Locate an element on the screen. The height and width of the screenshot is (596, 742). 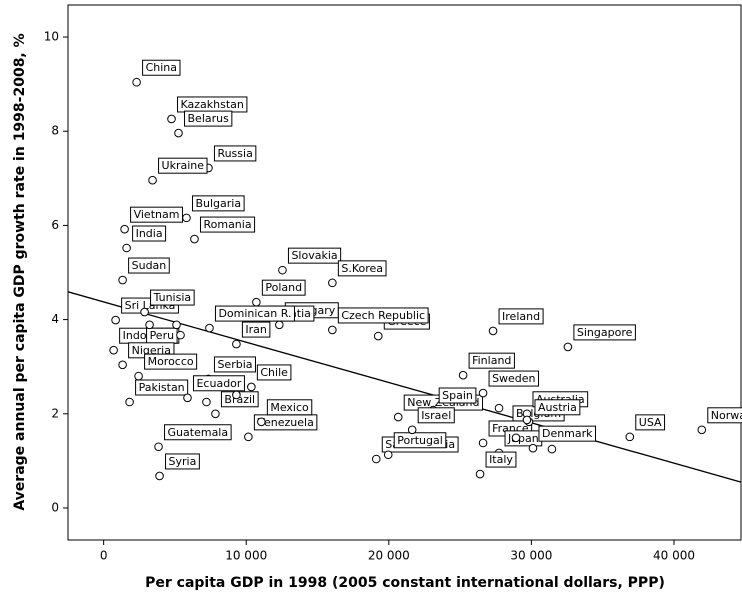
point-label: Bulgaria is located at coordinates (218, 203).